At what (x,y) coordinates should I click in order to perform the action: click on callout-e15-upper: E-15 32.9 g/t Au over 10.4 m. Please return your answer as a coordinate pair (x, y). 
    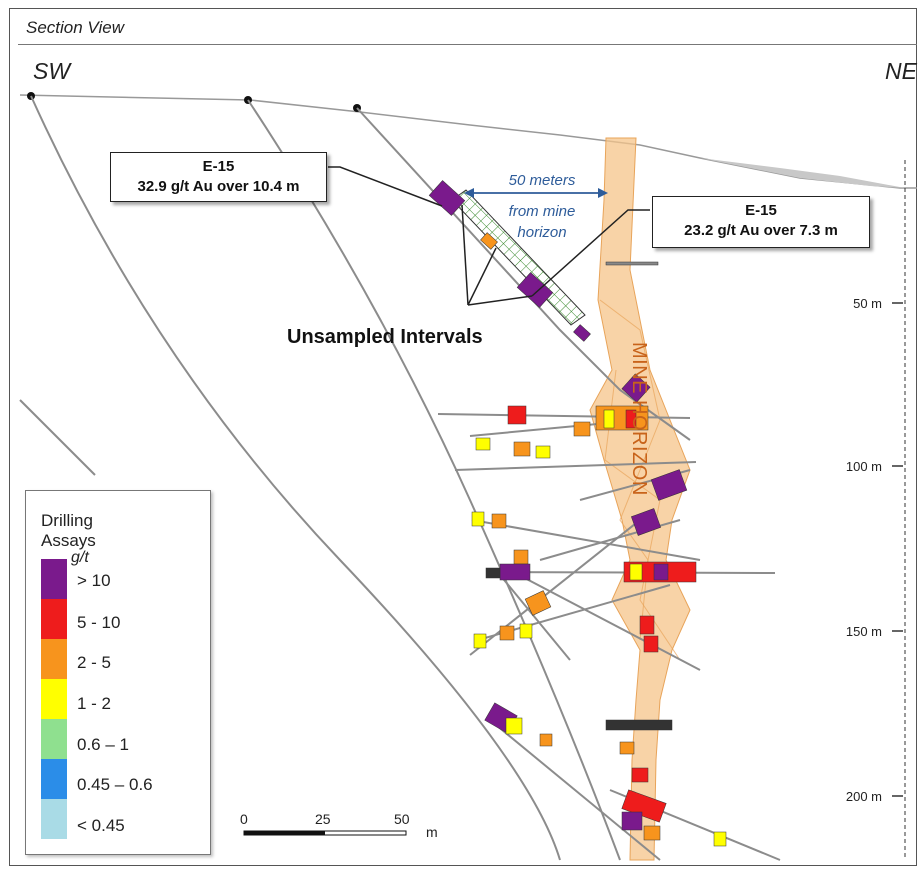
    Looking at the image, I should click on (218, 177).